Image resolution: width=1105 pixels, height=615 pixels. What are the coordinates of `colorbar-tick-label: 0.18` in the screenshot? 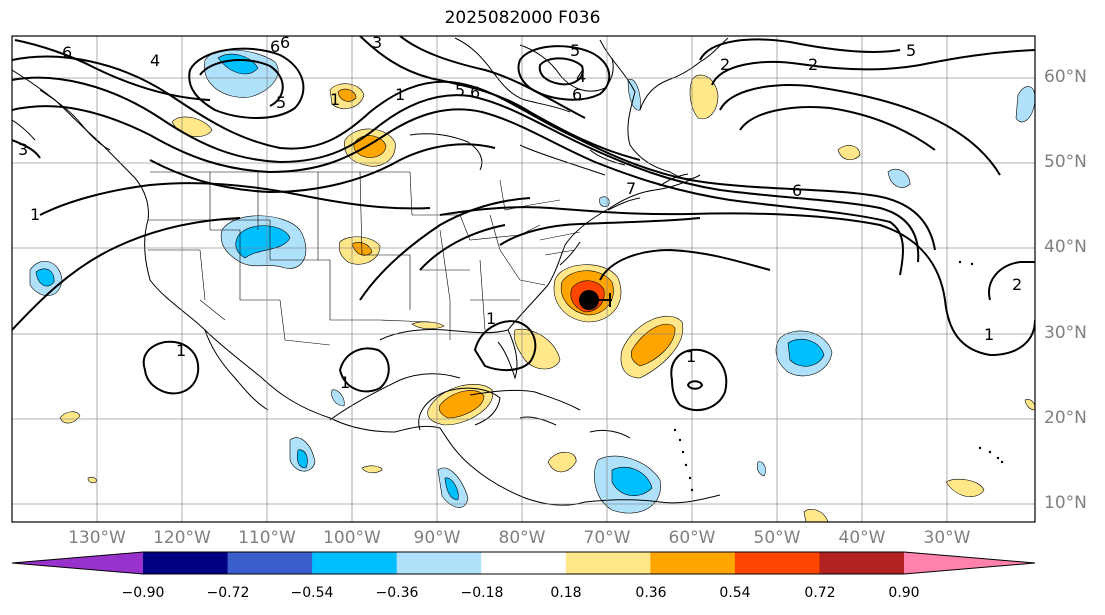 It's located at (566, 593).